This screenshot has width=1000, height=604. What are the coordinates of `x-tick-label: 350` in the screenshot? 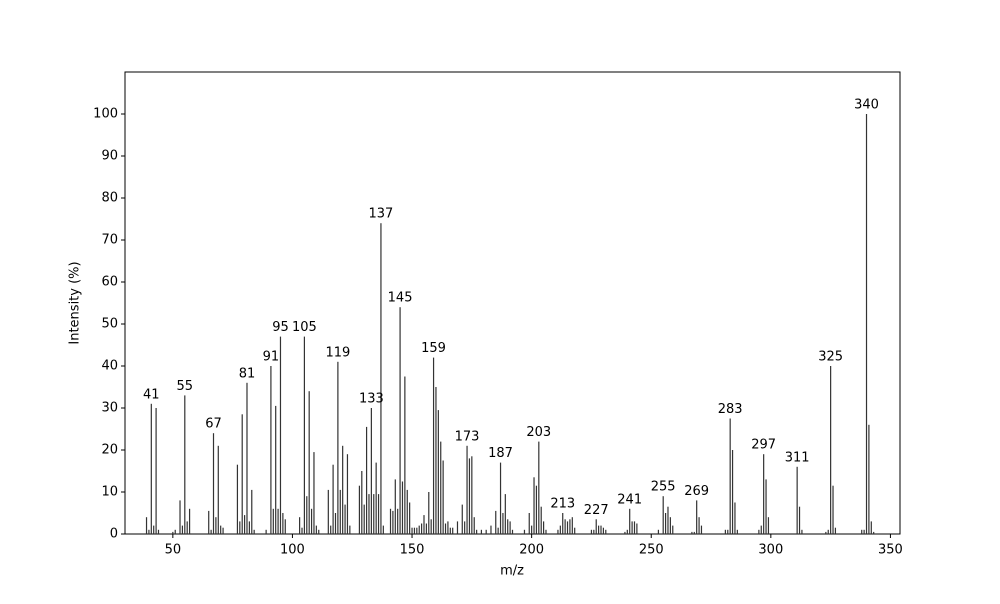 It's located at (890, 550).